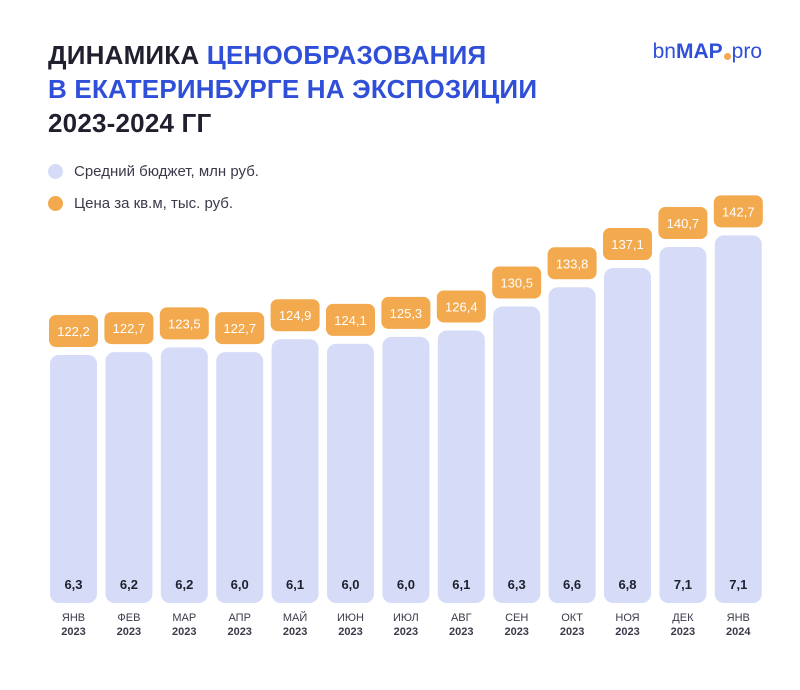 The height and width of the screenshot is (690, 800). What do you see at coordinates (727, 56) in the screenshot?
I see `logo-dot-icon` at bounding box center [727, 56].